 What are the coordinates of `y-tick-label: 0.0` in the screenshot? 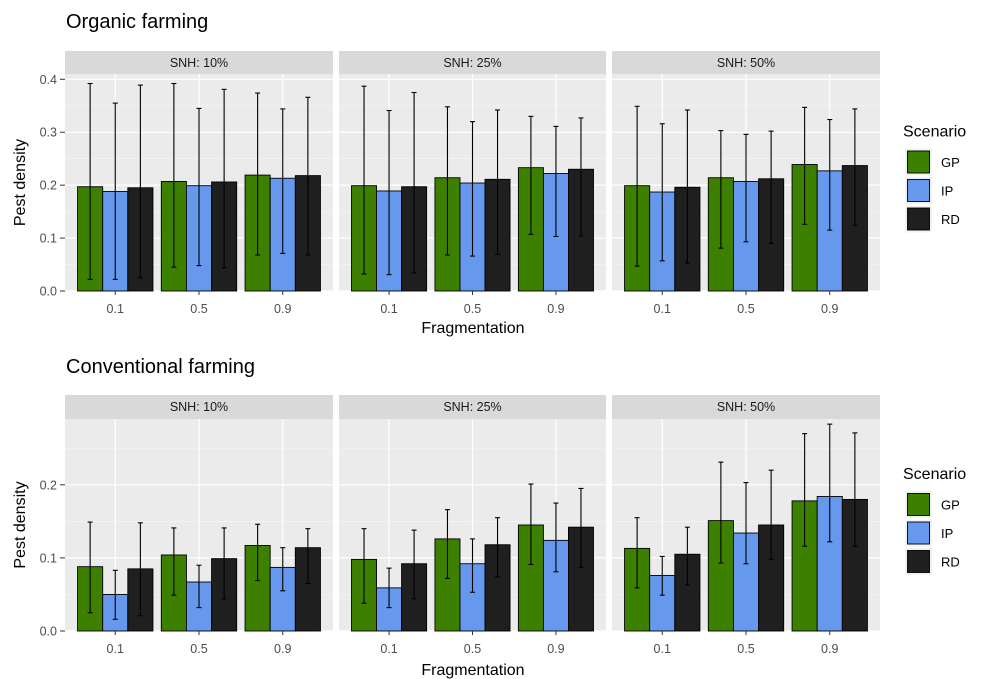 It's located at (48, 292).